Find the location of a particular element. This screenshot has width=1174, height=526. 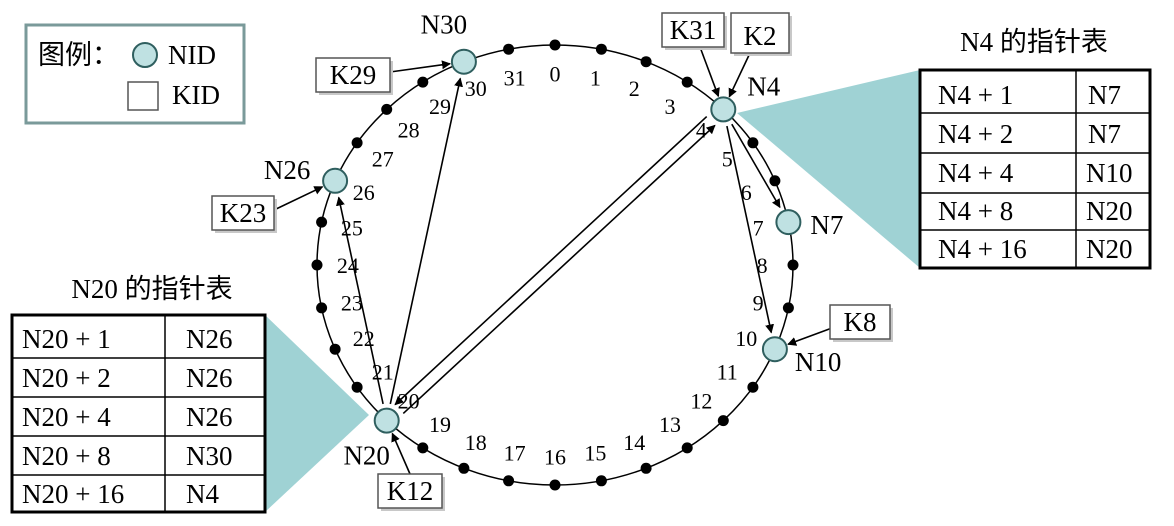

legend-node-label: NID is located at coordinates (192, 55).